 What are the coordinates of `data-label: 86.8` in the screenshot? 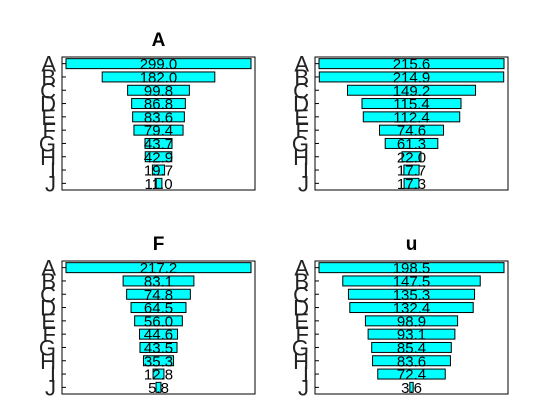 It's located at (158, 104).